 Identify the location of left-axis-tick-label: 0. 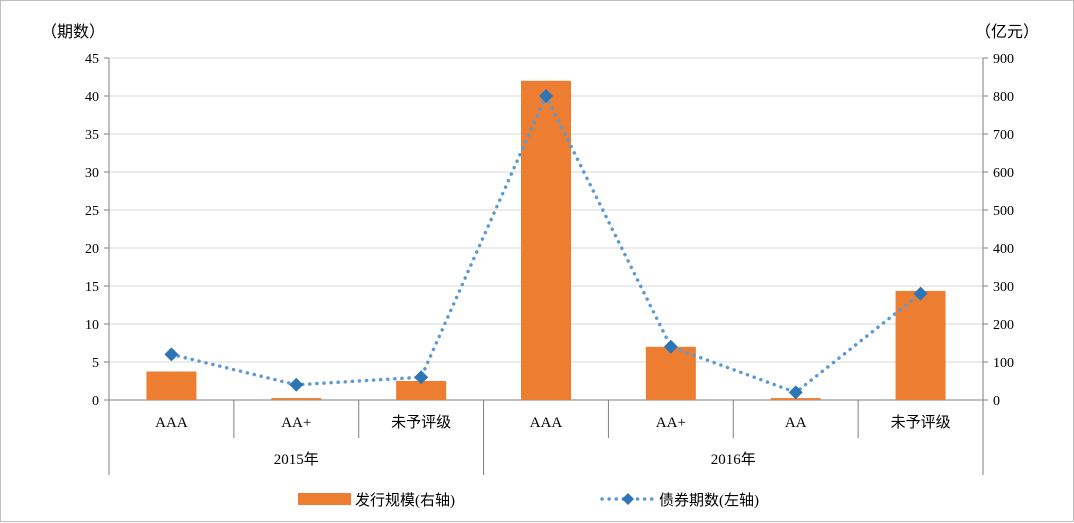
(95, 401).